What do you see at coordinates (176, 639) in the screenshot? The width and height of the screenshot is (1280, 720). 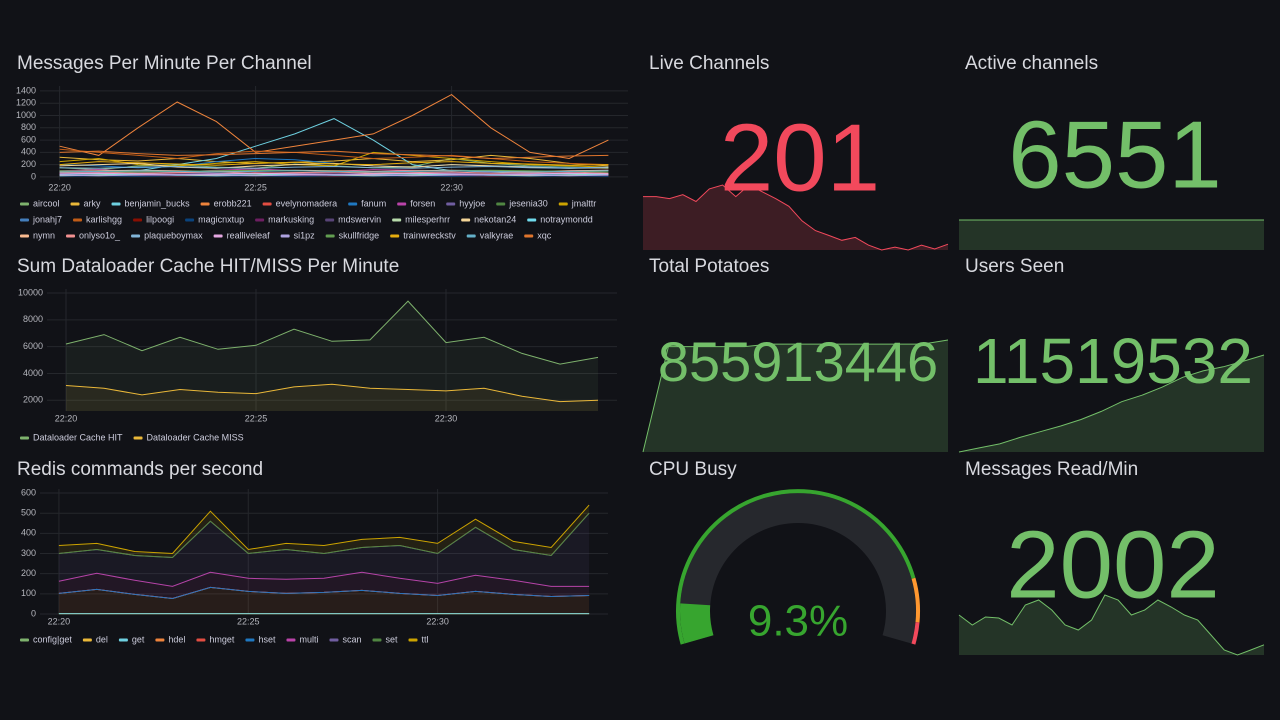 I see `legend-label: hdel` at bounding box center [176, 639].